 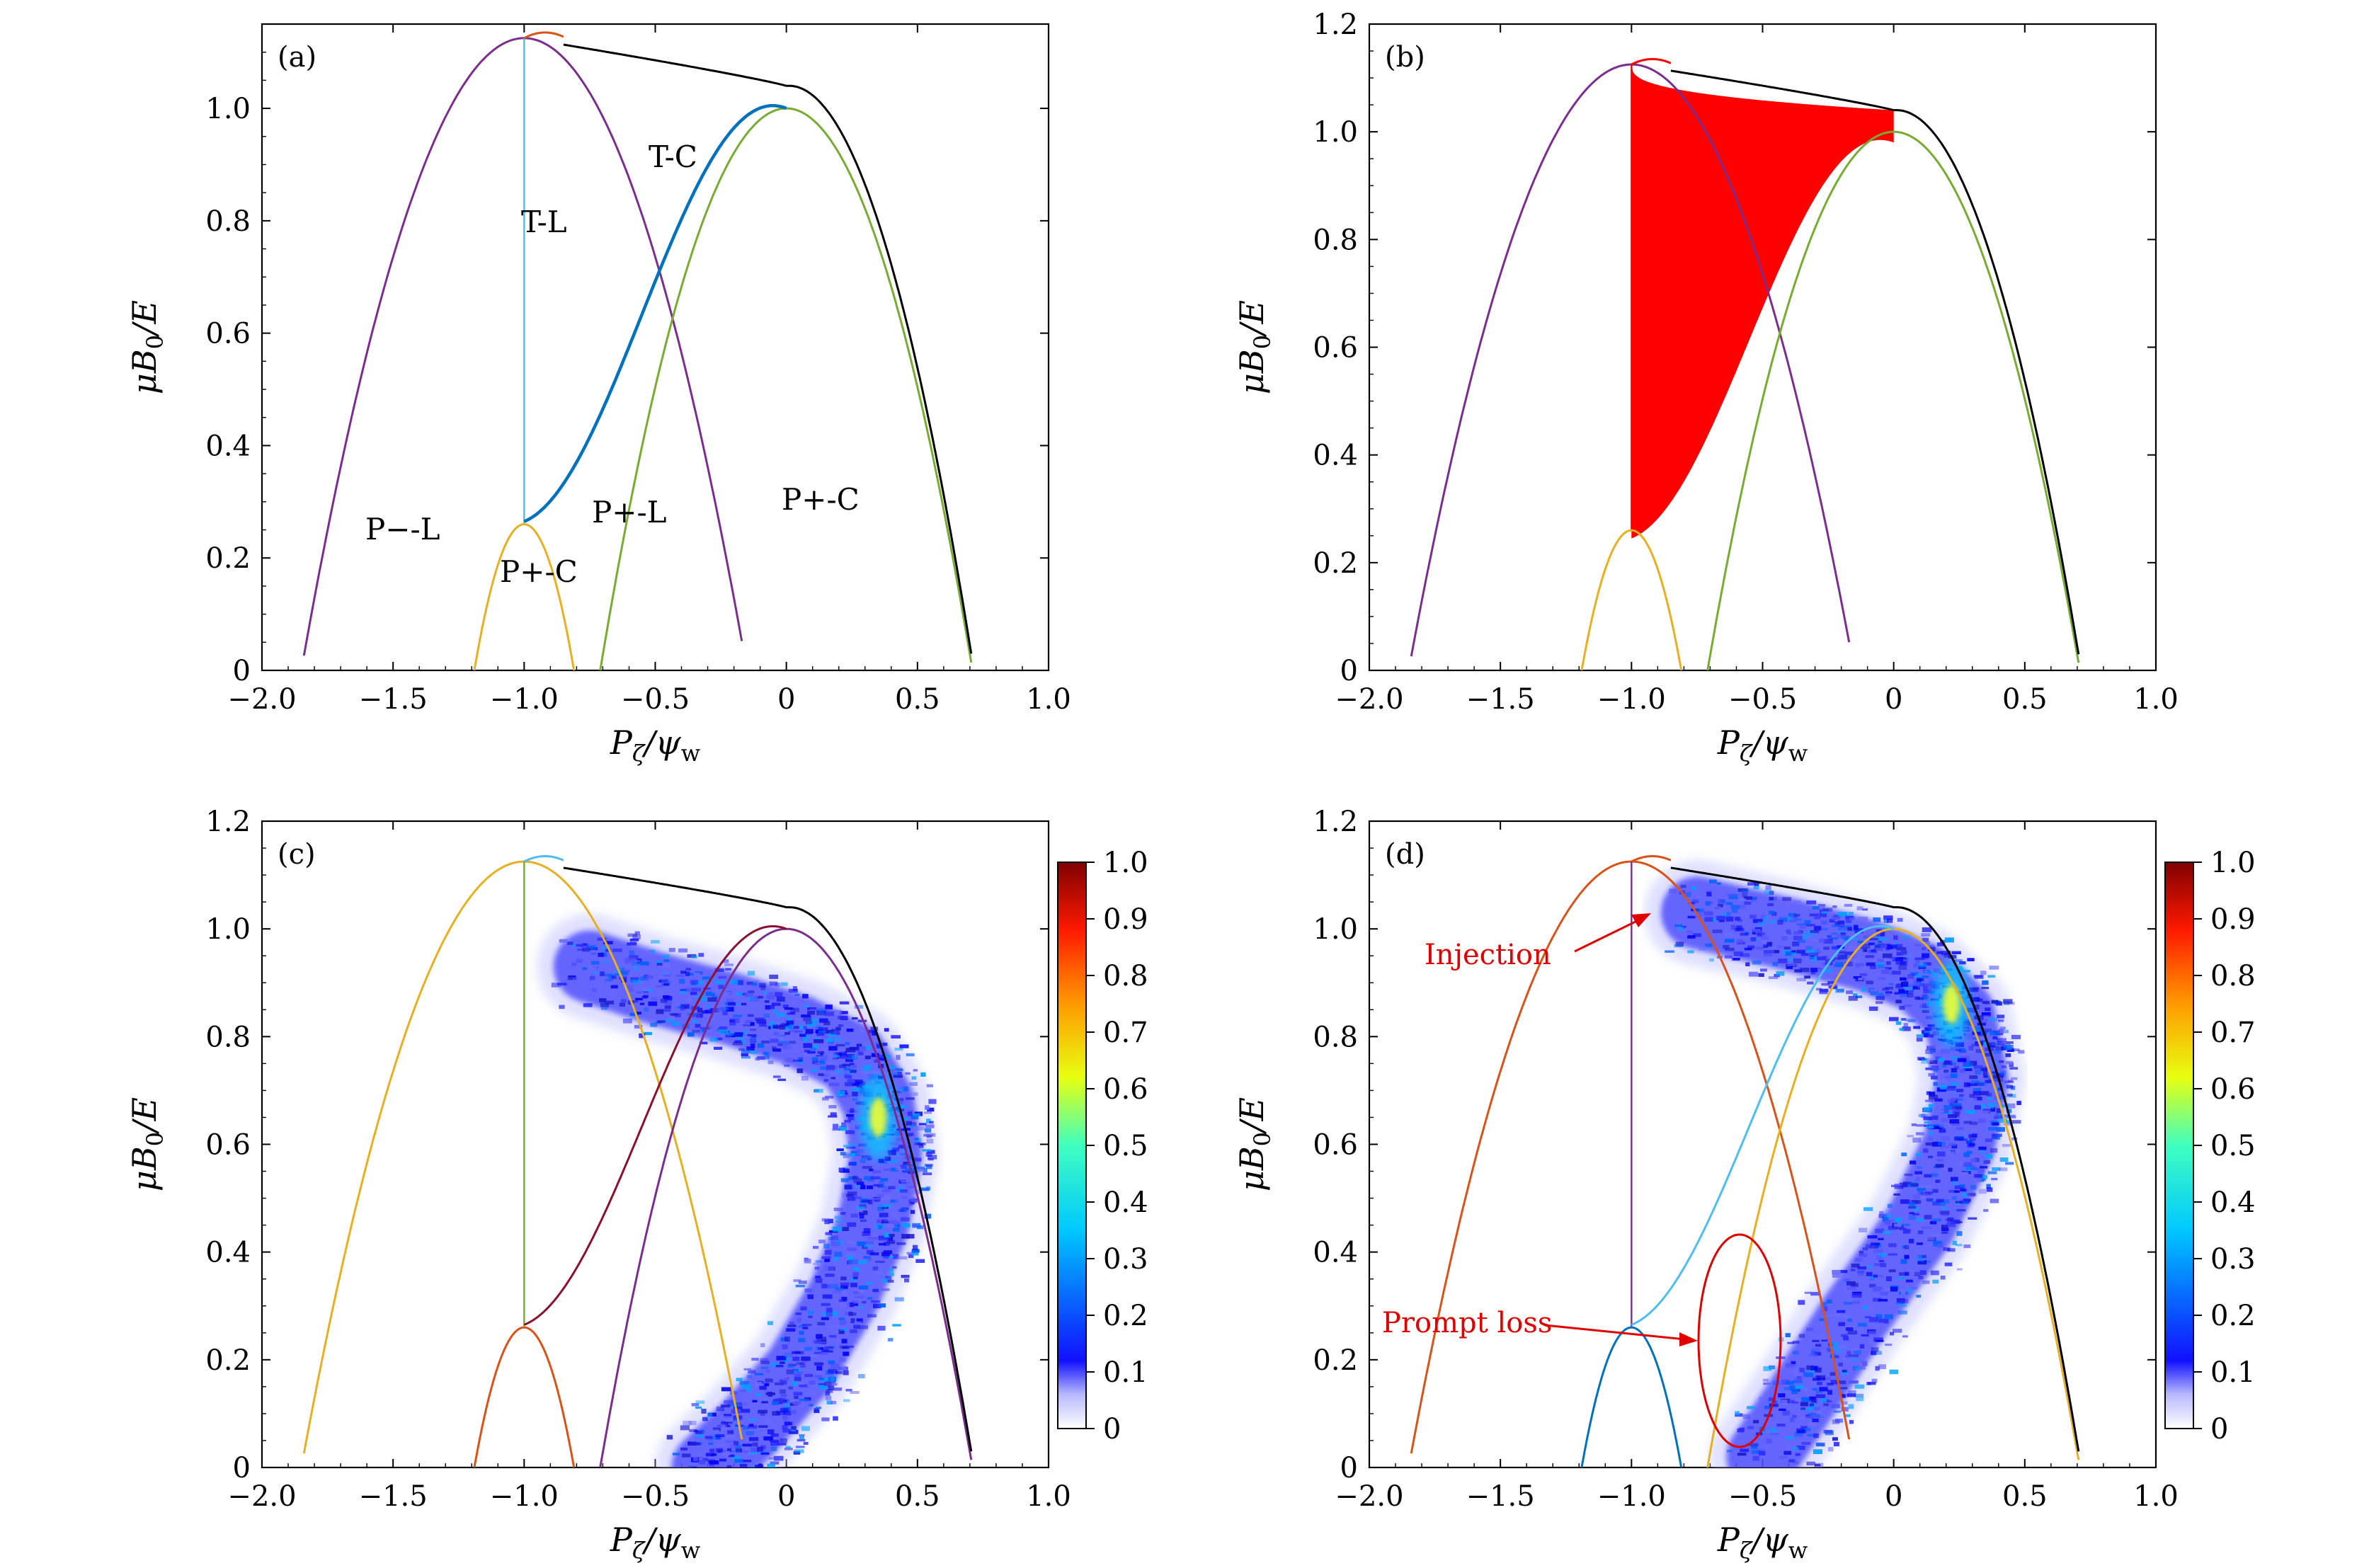 I want to click on annotation-injection: Injection, so click(x=1488, y=955).